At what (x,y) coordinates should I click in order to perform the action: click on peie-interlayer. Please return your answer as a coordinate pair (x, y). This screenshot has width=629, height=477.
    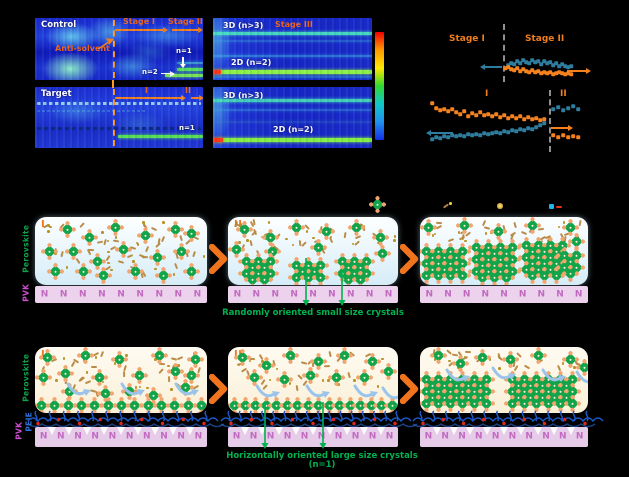
    Looking at the image, I should click on (126, 419).